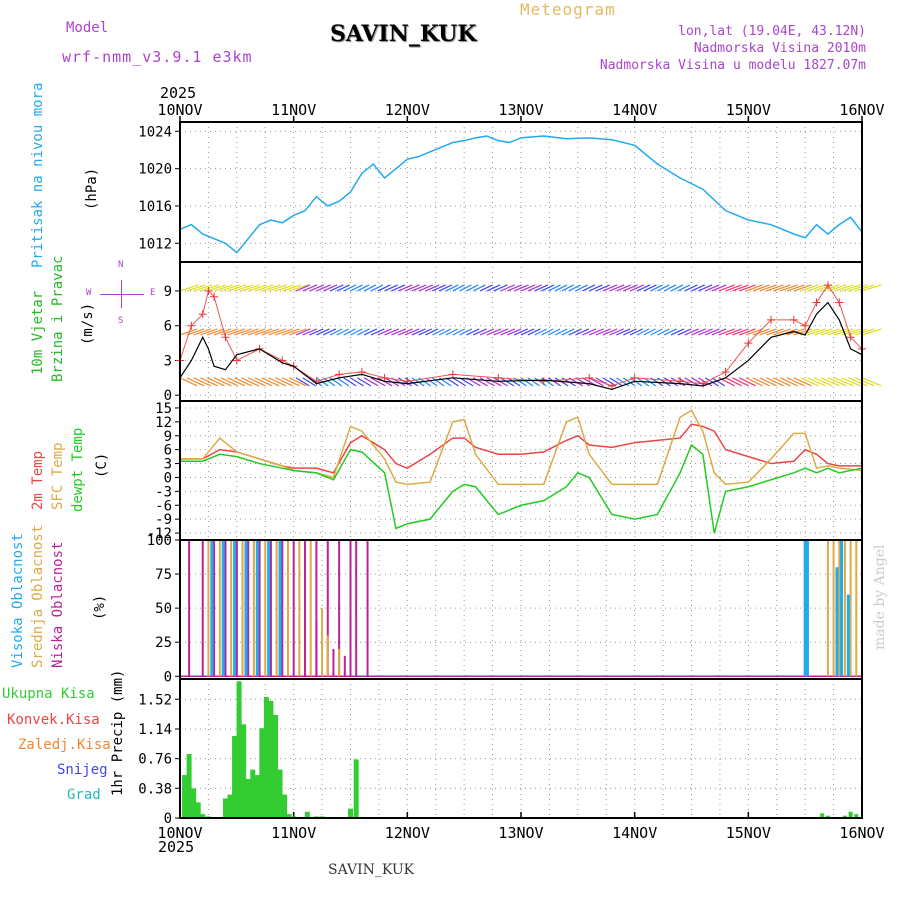 The image size is (900, 900). What do you see at coordinates (87, 28) in the screenshot?
I see `model-label: Model` at bounding box center [87, 28].